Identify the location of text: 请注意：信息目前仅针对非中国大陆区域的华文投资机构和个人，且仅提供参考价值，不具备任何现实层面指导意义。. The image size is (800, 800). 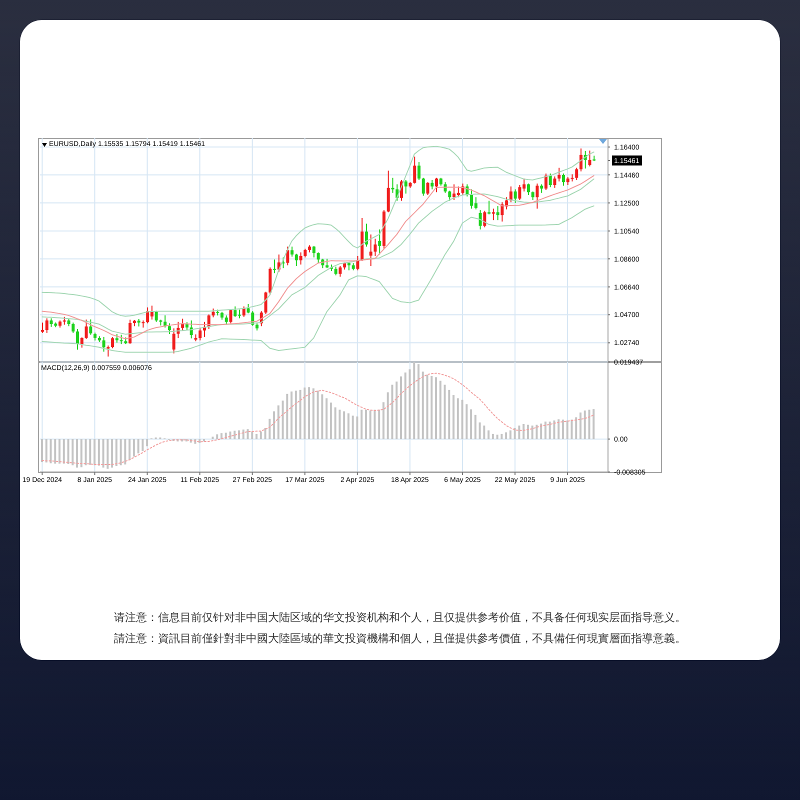
(400, 618).